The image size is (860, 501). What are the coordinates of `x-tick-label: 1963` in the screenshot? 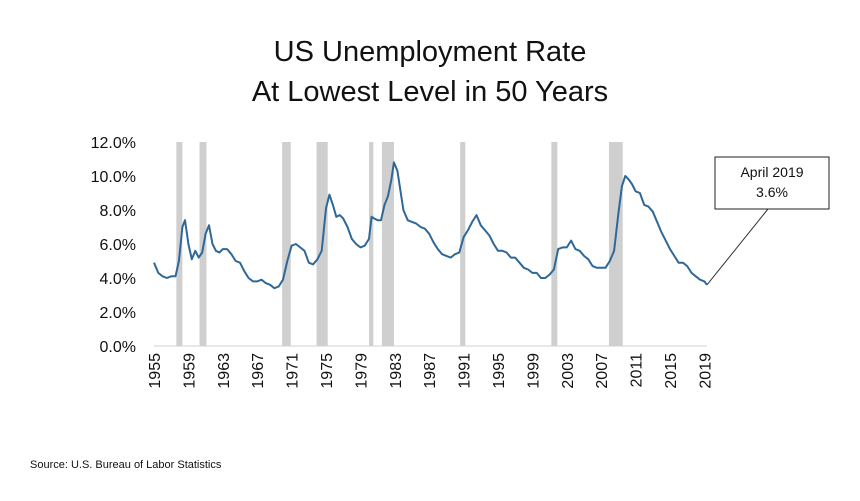 It's located at (224, 371).